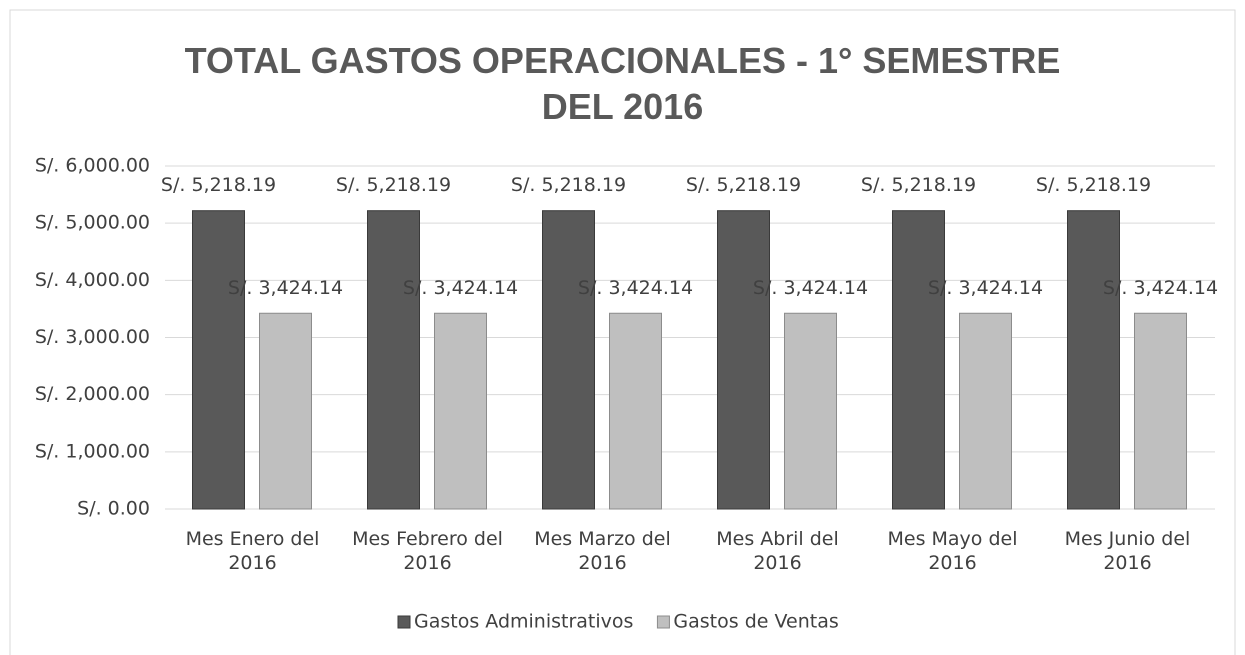 The image size is (1245, 655). What do you see at coordinates (755, 622) in the screenshot?
I see `legend-label: Gastos de Ventas` at bounding box center [755, 622].